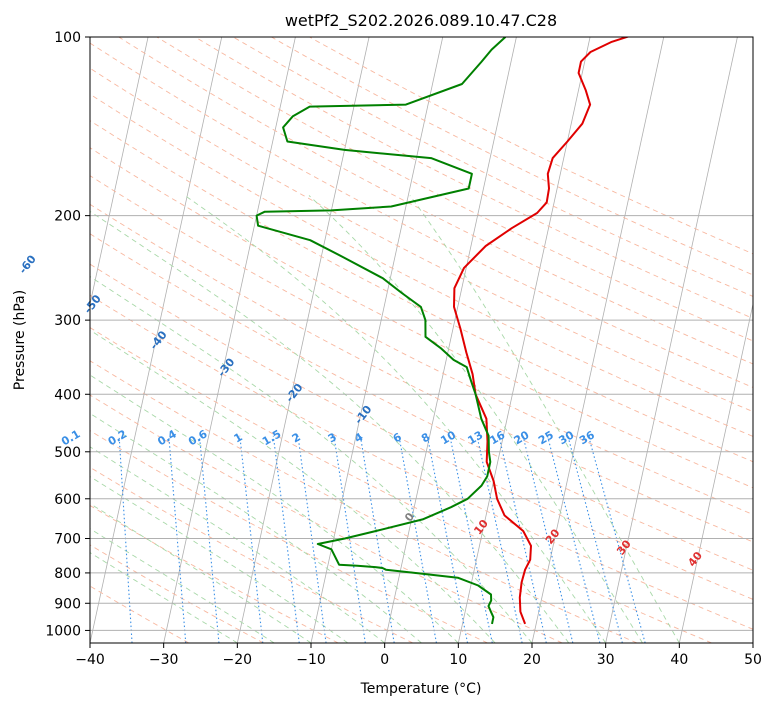  Describe the element at coordinates (67, 453) in the screenshot. I see `y-tick-label: 500` at that location.